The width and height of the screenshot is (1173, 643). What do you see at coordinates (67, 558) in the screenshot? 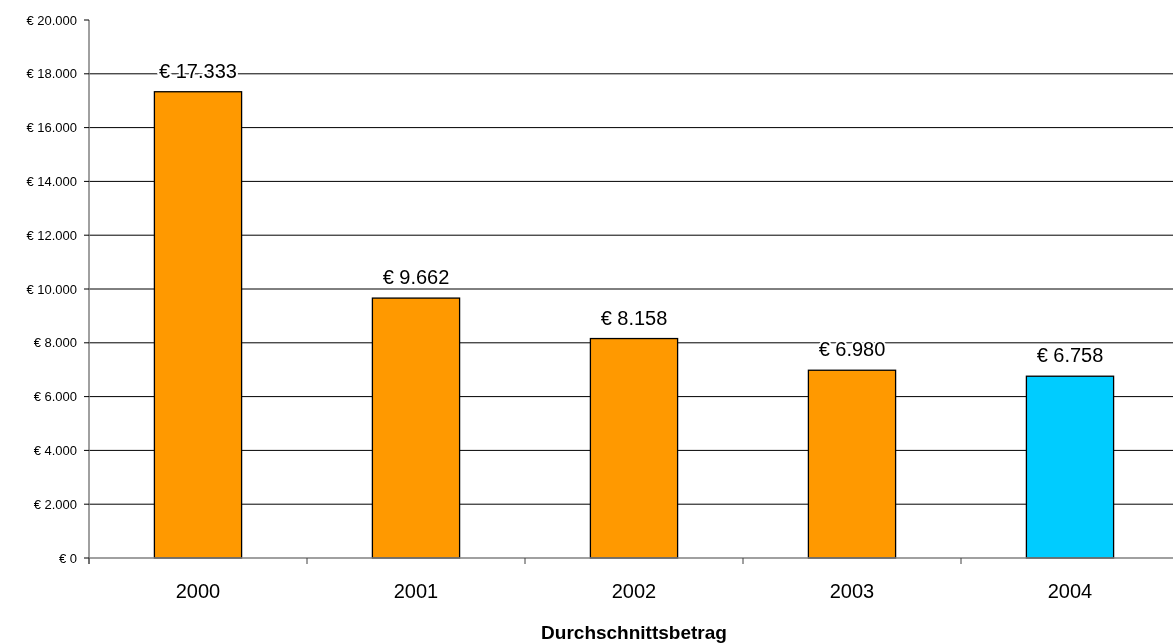
I see `y-tick-label: € 0` at bounding box center [67, 558].